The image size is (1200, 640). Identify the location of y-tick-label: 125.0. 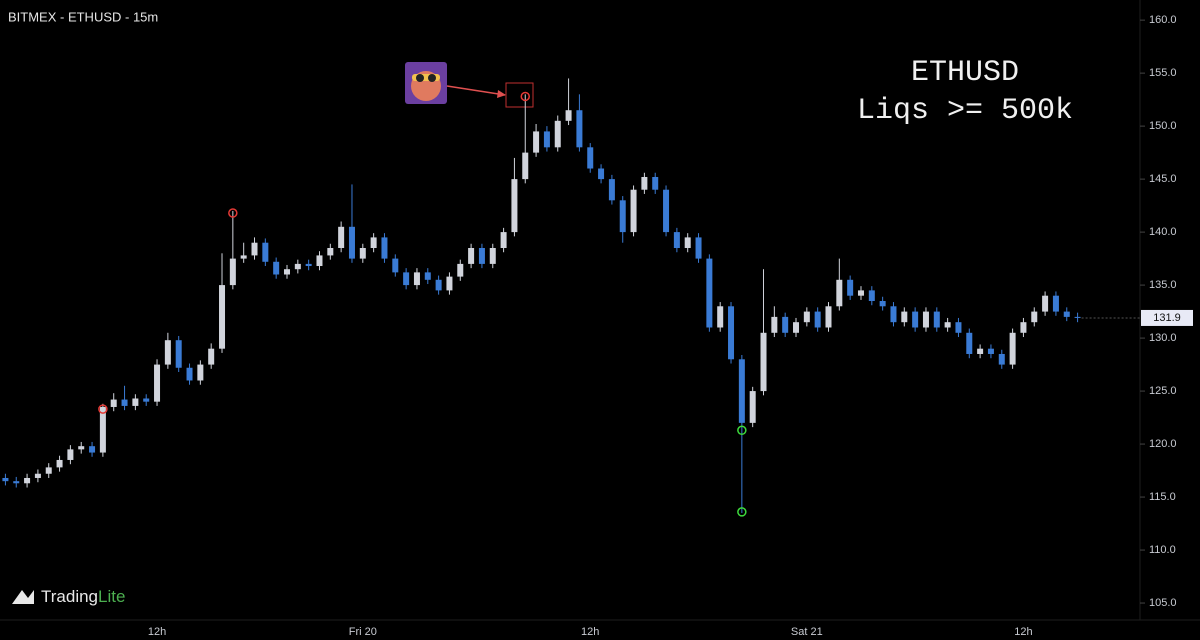
(1163, 391).